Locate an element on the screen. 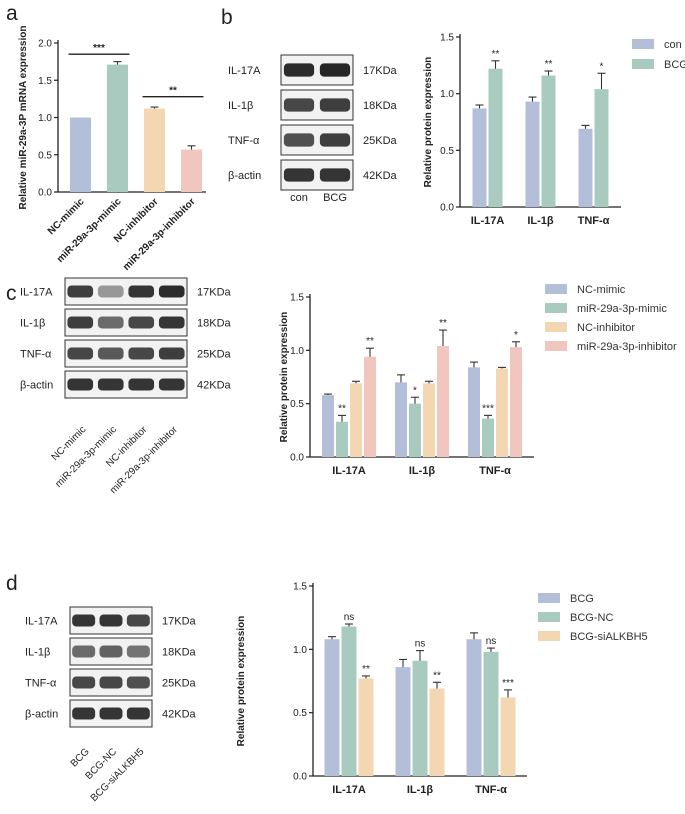 The image size is (685, 814). blot-protein-label-b: IL-17A is located at coordinates (244, 71).